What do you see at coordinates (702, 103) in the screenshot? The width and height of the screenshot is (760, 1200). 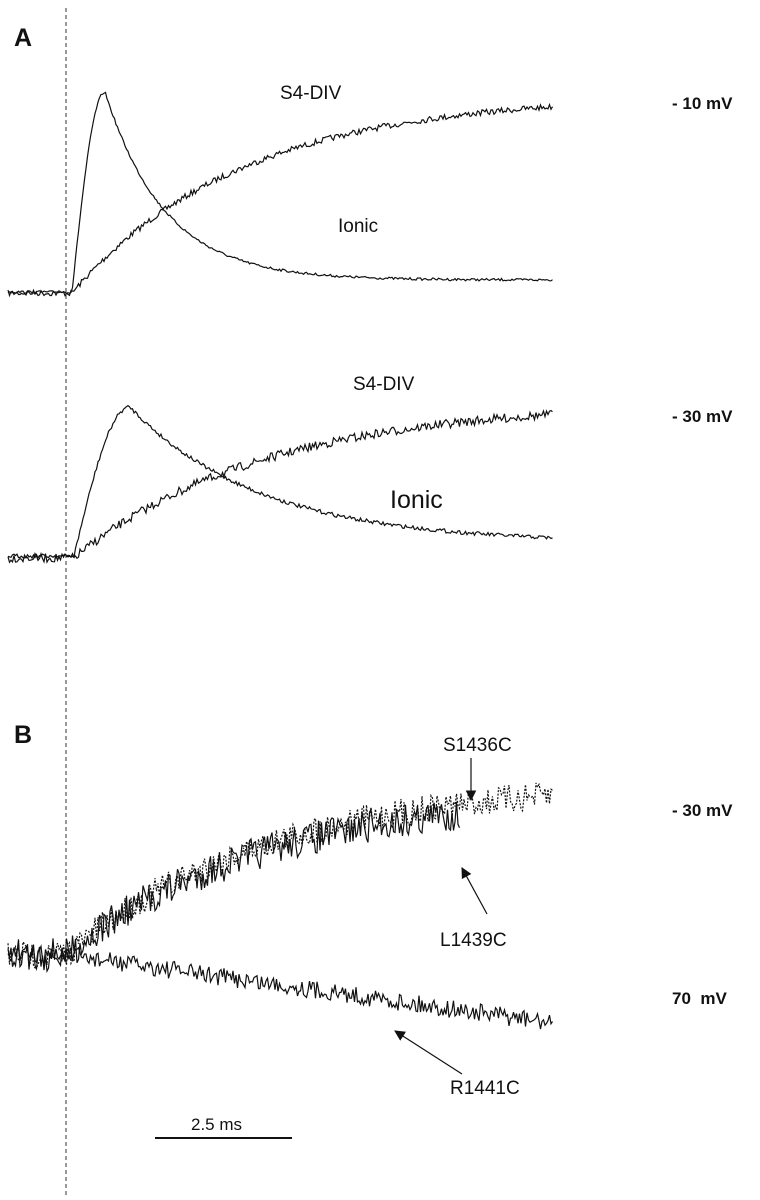 I see `voltage-label: - 10 mV` at bounding box center [702, 103].